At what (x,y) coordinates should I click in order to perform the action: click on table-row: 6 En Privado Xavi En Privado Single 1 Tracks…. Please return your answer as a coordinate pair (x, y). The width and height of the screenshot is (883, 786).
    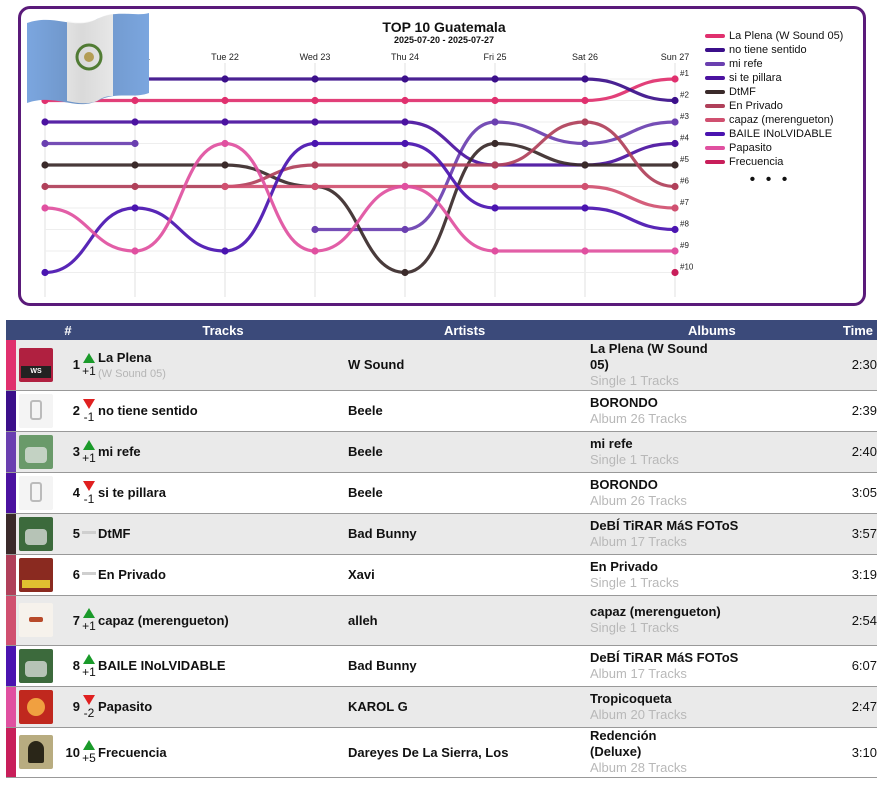
    Looking at the image, I should click on (441, 574).